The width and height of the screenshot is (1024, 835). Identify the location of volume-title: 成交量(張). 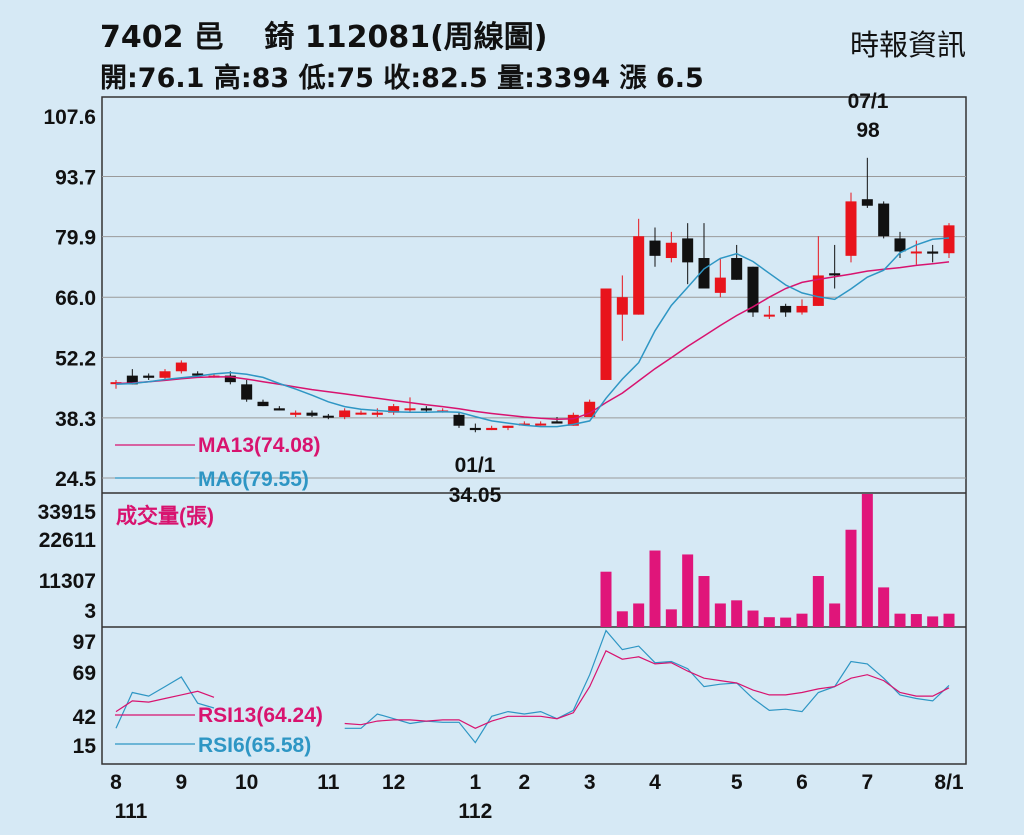
(165, 516).